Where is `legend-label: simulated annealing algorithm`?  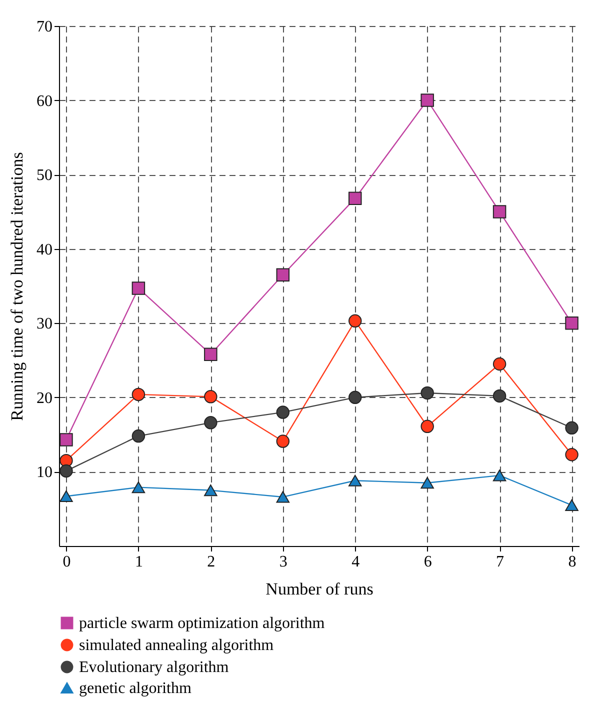
legend-label: simulated annealing algorithm is located at coordinates (176, 645).